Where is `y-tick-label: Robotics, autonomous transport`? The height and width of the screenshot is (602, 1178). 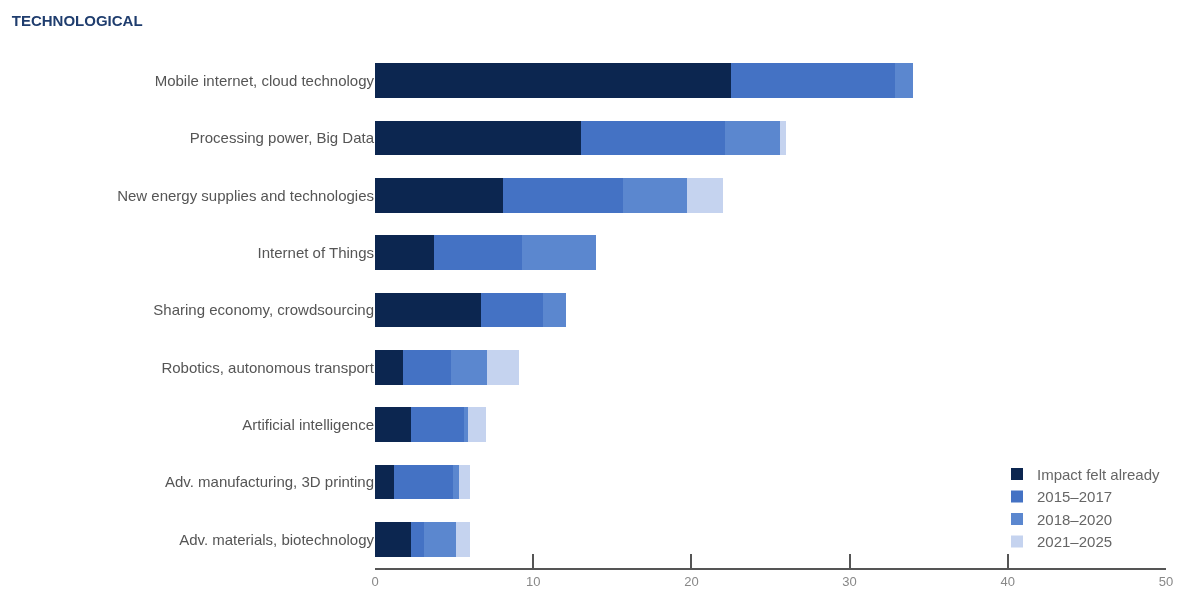 y-tick-label: Robotics, autonomous transport is located at coordinates (268, 367).